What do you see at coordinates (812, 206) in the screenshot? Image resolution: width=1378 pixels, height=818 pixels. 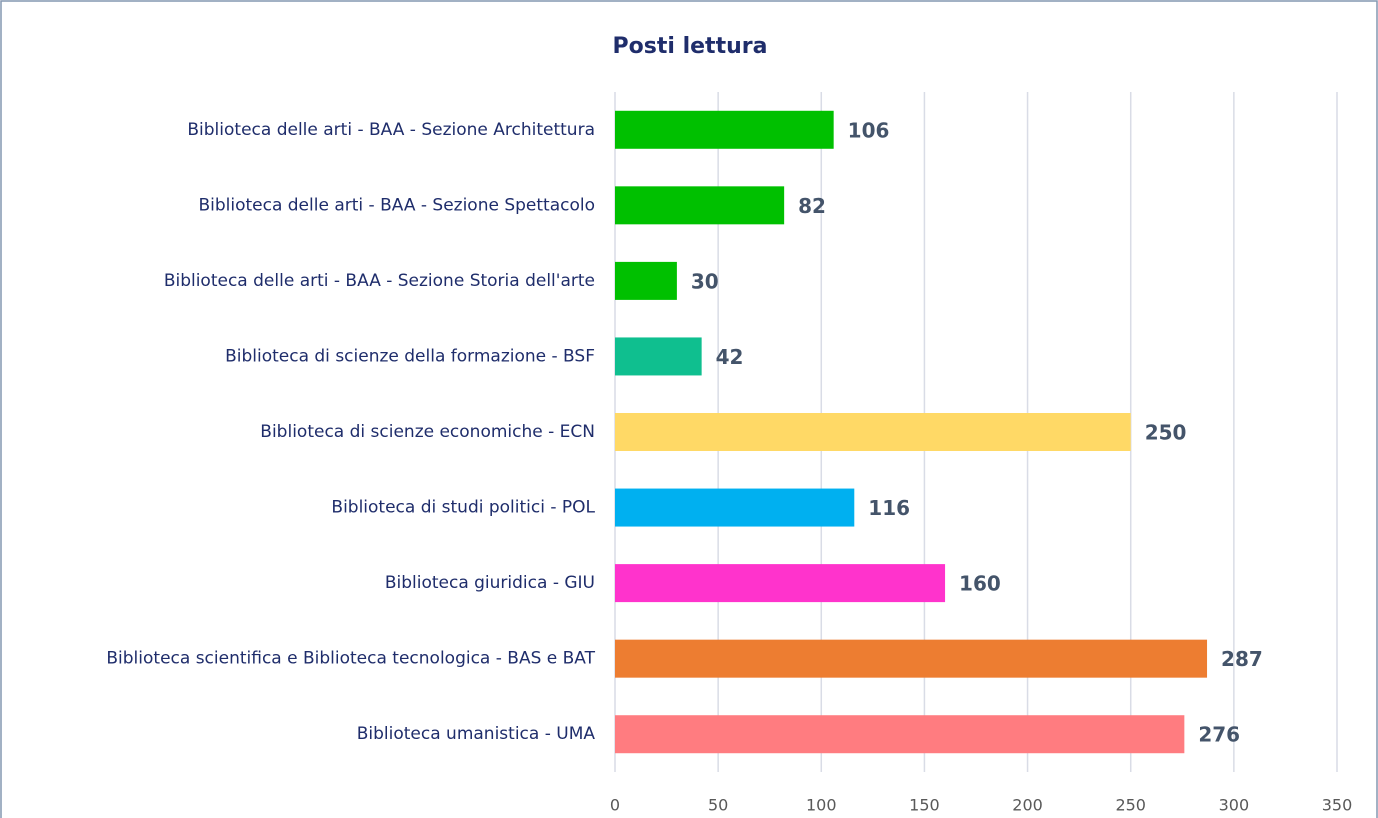 I see `value-label: 82` at bounding box center [812, 206].